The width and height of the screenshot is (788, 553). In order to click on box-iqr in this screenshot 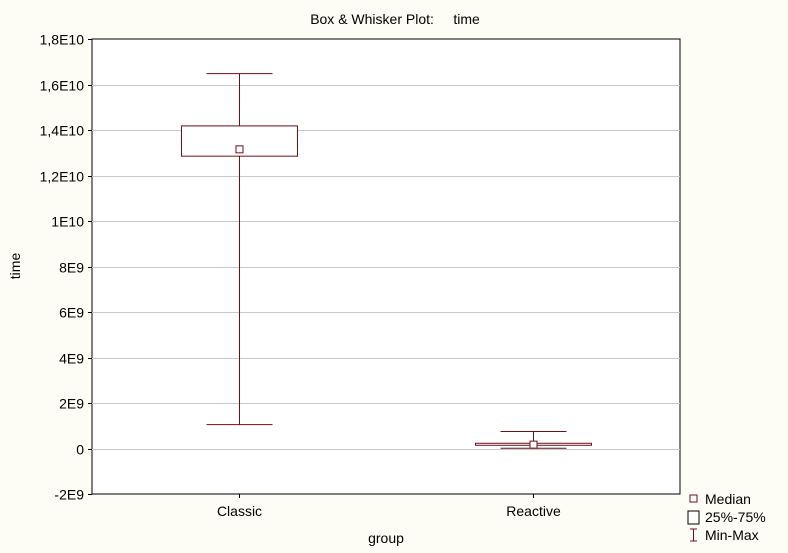, I will do `click(239, 141)`.